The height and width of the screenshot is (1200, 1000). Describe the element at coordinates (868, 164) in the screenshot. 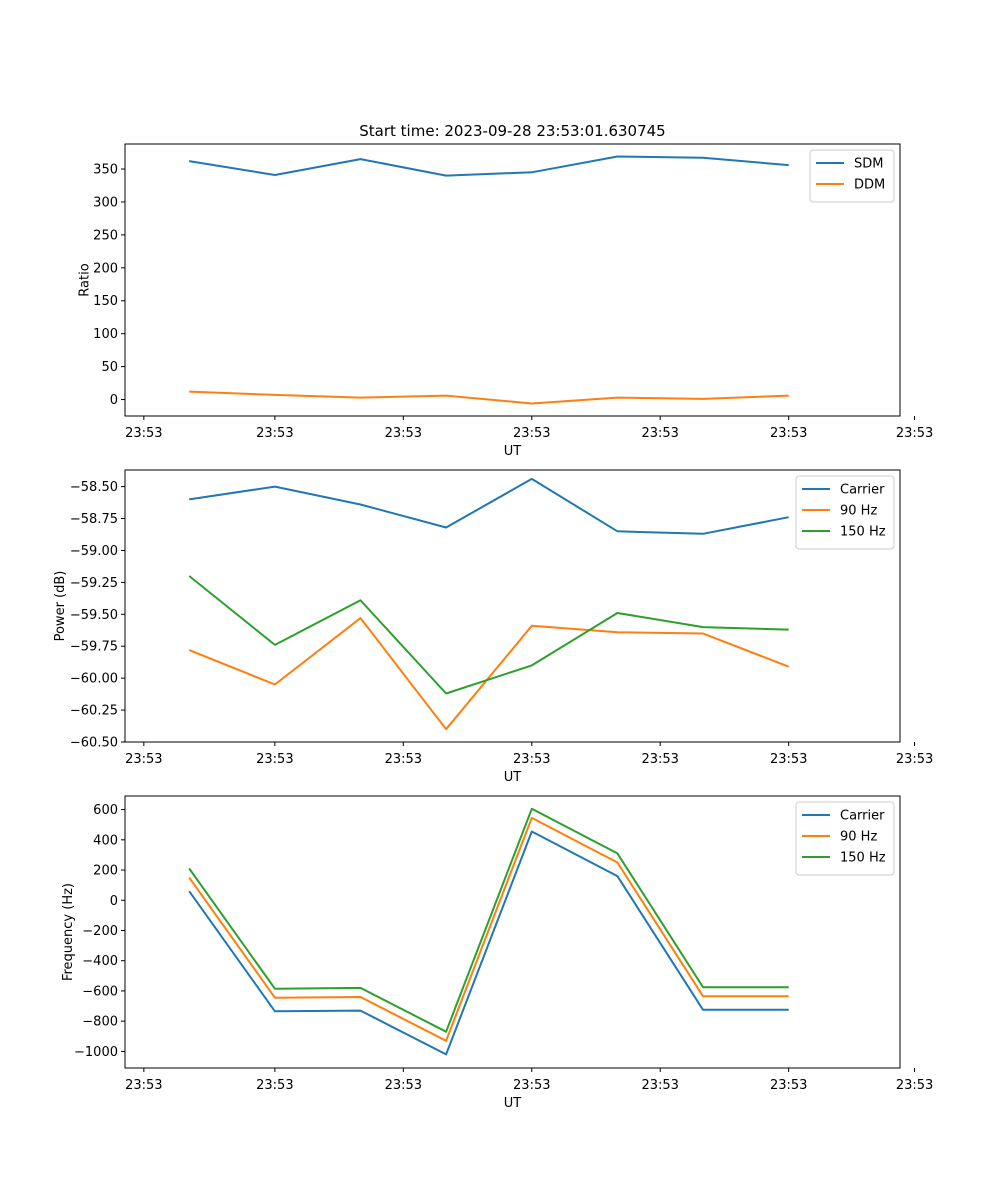

I see `legend-label: SDM` at that location.